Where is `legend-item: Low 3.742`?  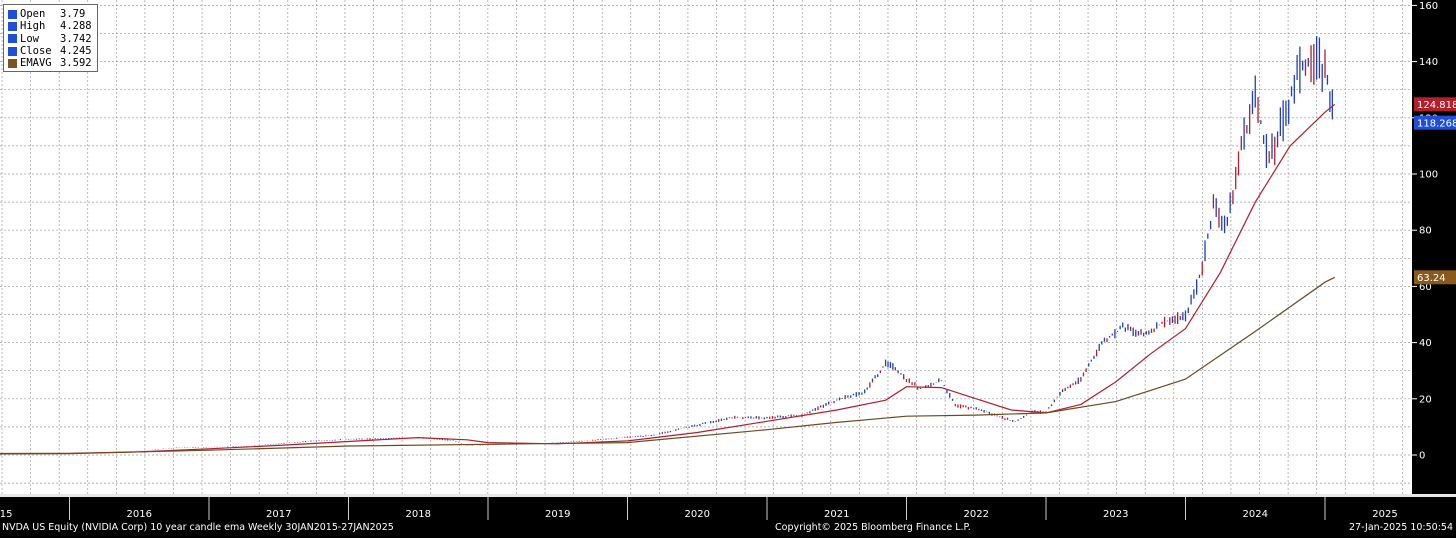
legend-item: Low 3.742 is located at coordinates (50, 39).